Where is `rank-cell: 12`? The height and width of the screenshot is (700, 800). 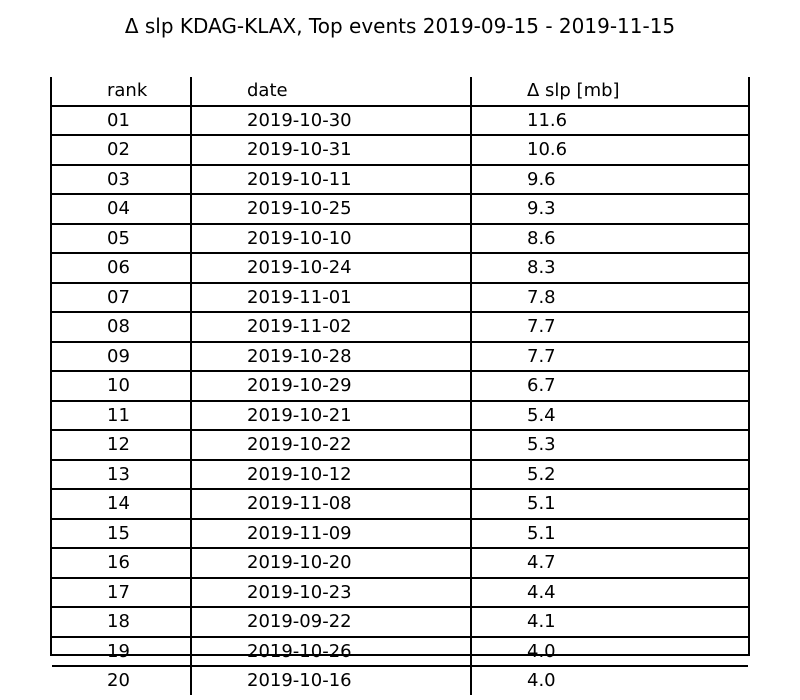
rank-cell: 12 is located at coordinates (122, 444).